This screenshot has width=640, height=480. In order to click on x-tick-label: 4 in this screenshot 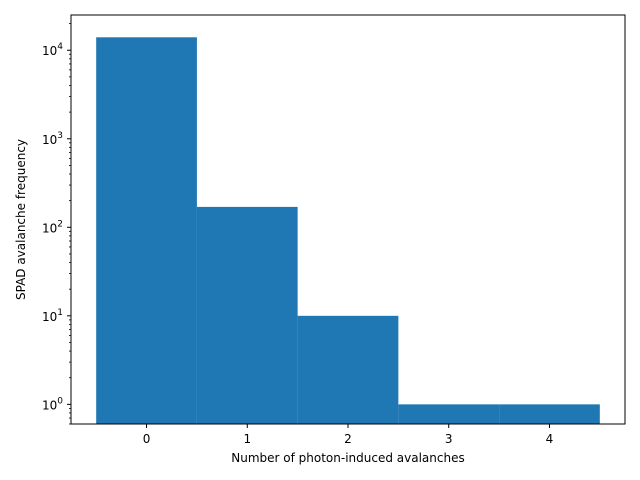, I will do `click(550, 439)`.